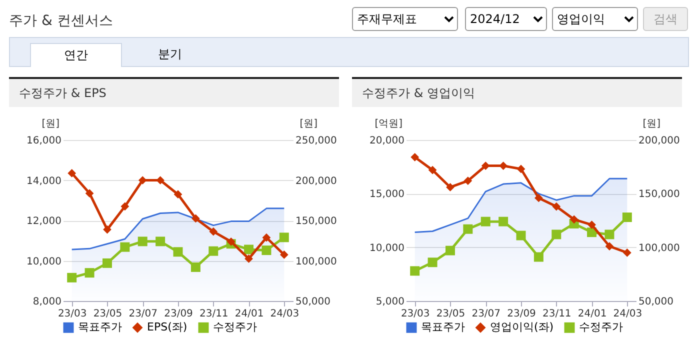 This screenshot has width=695, height=349. Describe the element at coordinates (51, 124) in the screenshot. I see `y-axis-title: [원]` at that location.